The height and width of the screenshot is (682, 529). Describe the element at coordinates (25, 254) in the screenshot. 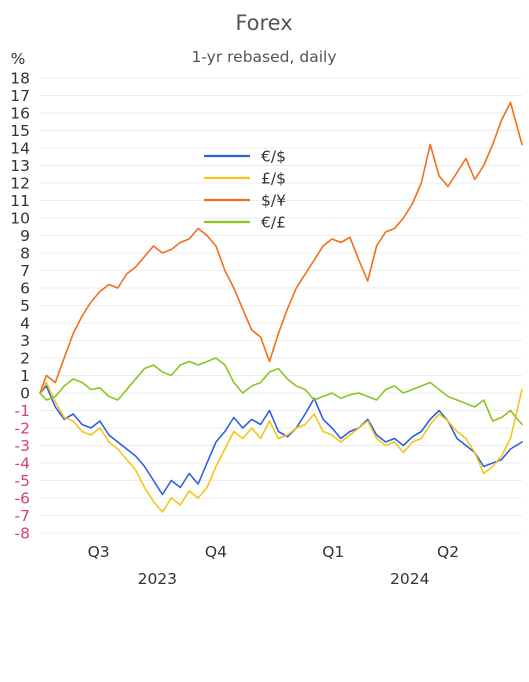

I see `y-tick-label: 8` at that location.